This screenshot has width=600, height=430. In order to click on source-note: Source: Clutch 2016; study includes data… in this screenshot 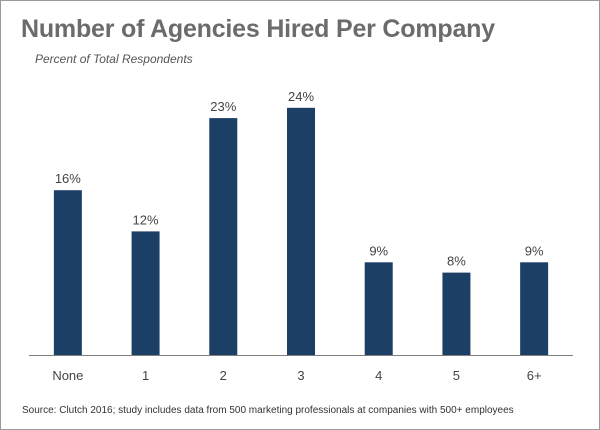, I will do `click(268, 410)`.